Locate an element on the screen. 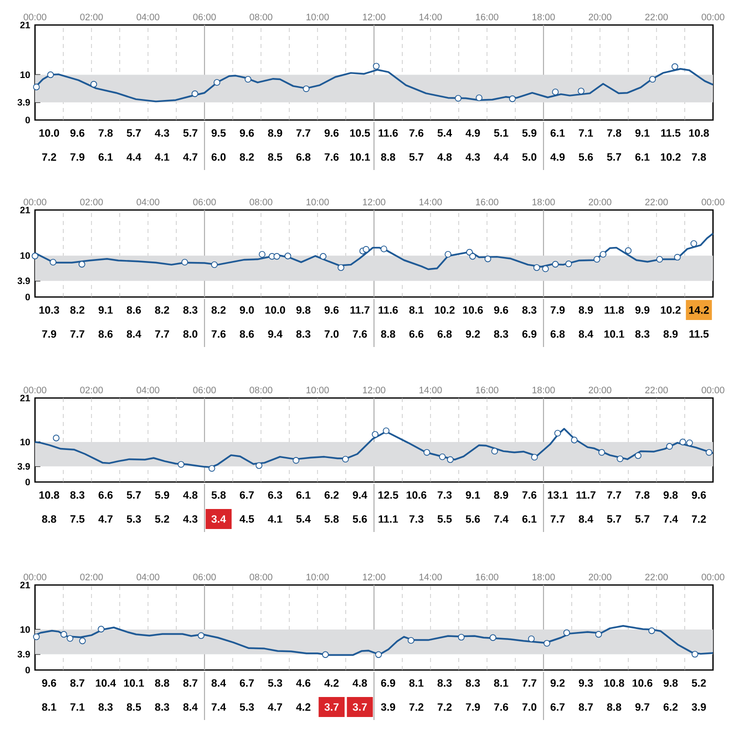 This screenshot has height=736, width=750. text: 5.1 is located at coordinates (501, 133).